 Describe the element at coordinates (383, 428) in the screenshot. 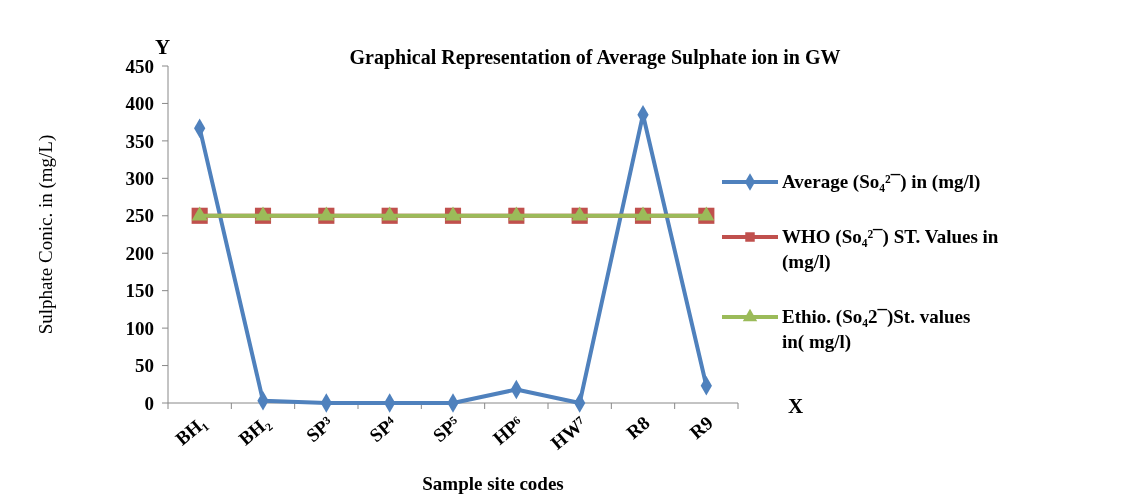

I see `x-tick-label: SP⁴` at that location.